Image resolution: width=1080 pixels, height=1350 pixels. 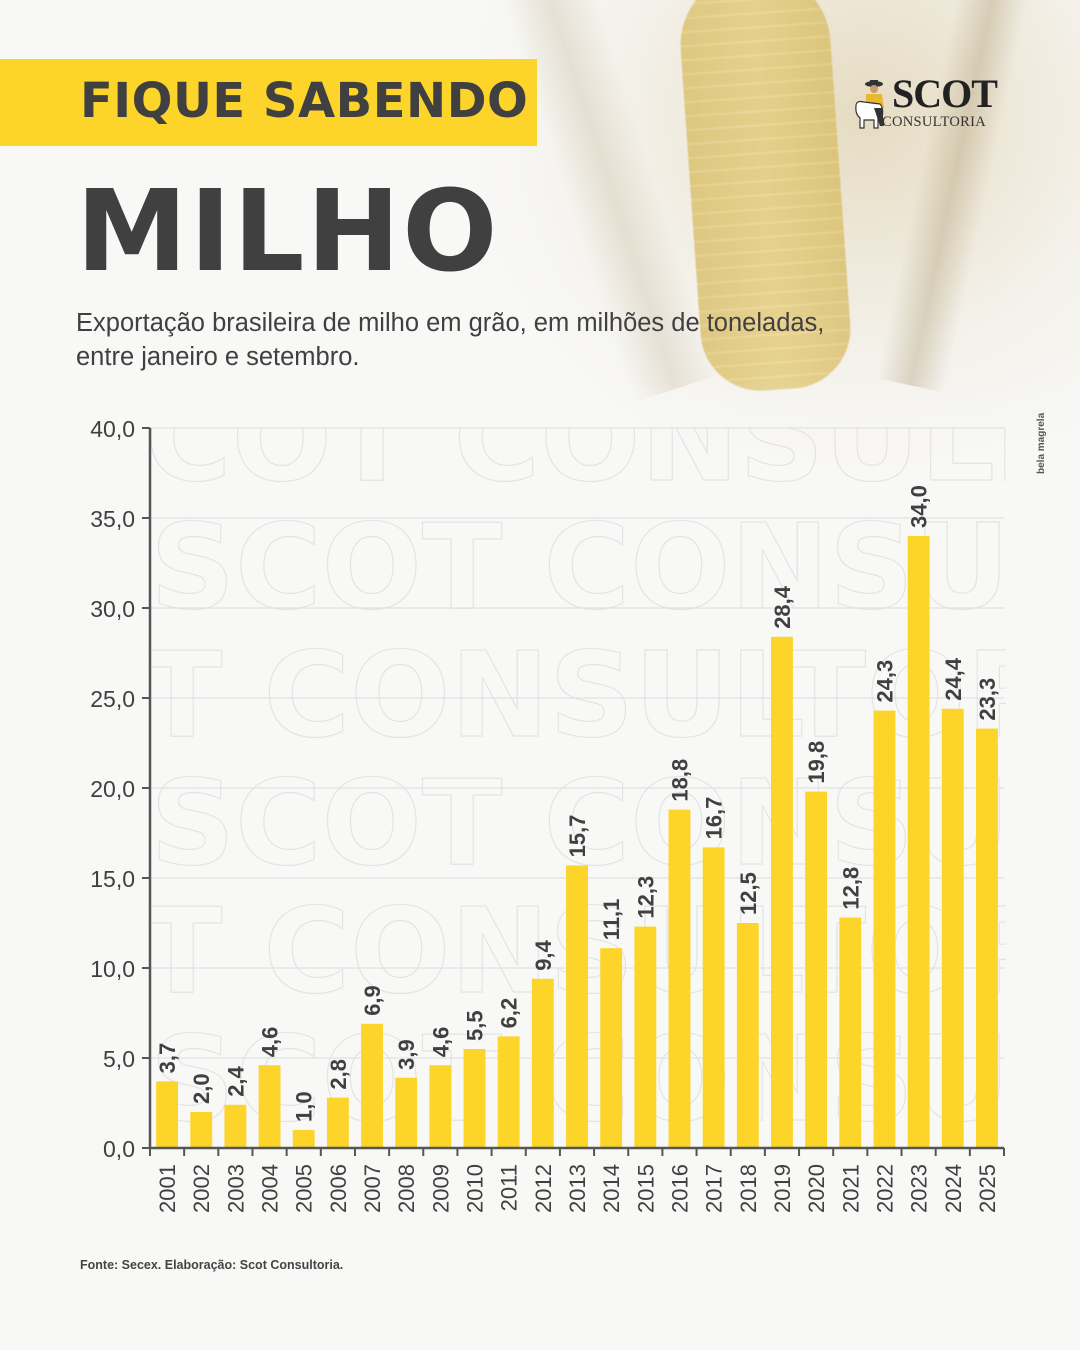 What do you see at coordinates (475, 1188) in the screenshot?
I see `x-tick-label: 2010` at bounding box center [475, 1188].